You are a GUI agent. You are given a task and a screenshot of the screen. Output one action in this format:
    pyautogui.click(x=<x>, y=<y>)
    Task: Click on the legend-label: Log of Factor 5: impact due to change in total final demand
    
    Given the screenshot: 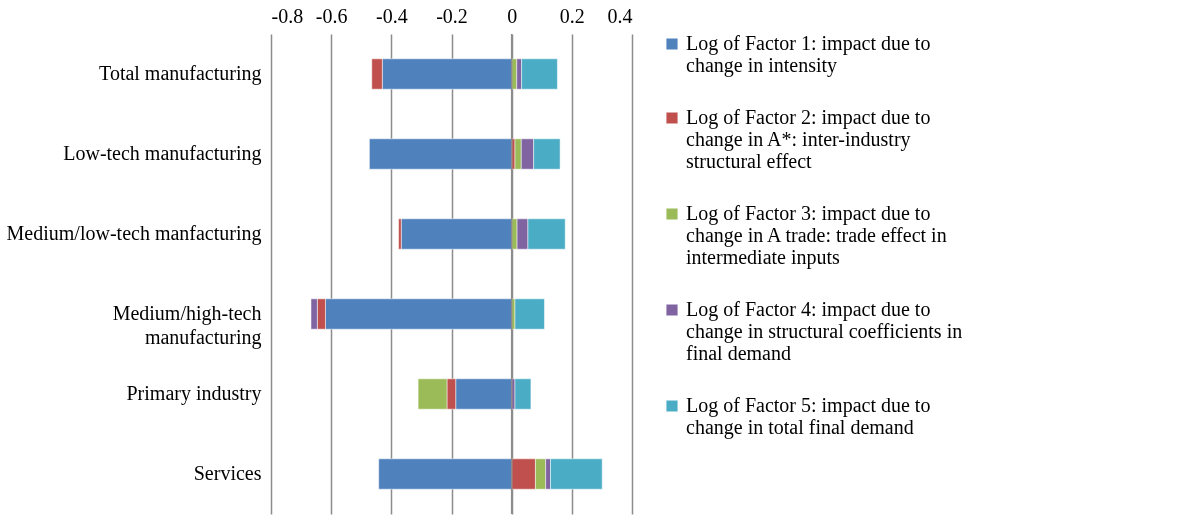 What is the action you would take?
    pyautogui.click(x=808, y=416)
    